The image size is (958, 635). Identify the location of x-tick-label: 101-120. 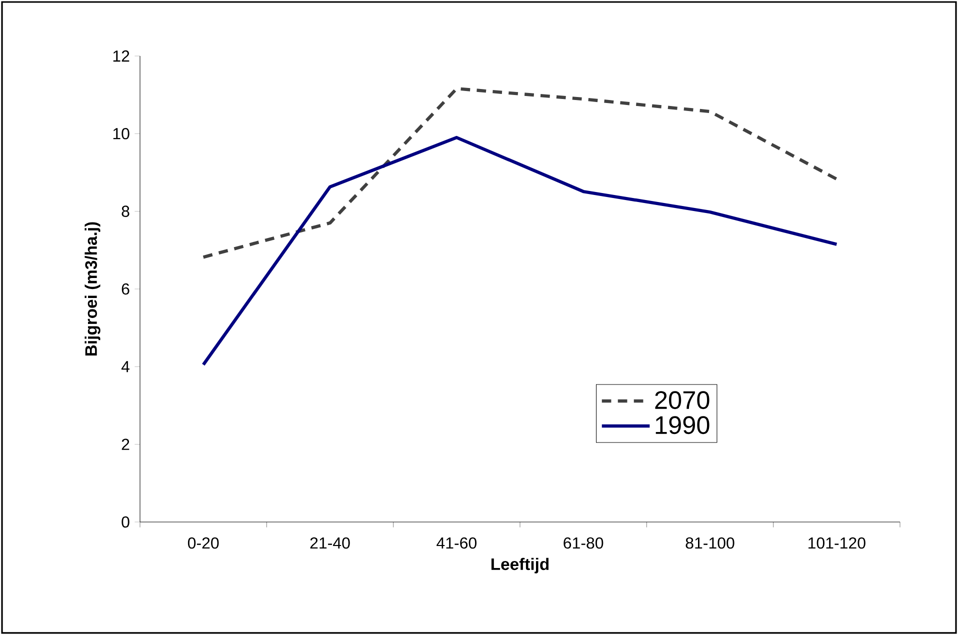
(837, 543).